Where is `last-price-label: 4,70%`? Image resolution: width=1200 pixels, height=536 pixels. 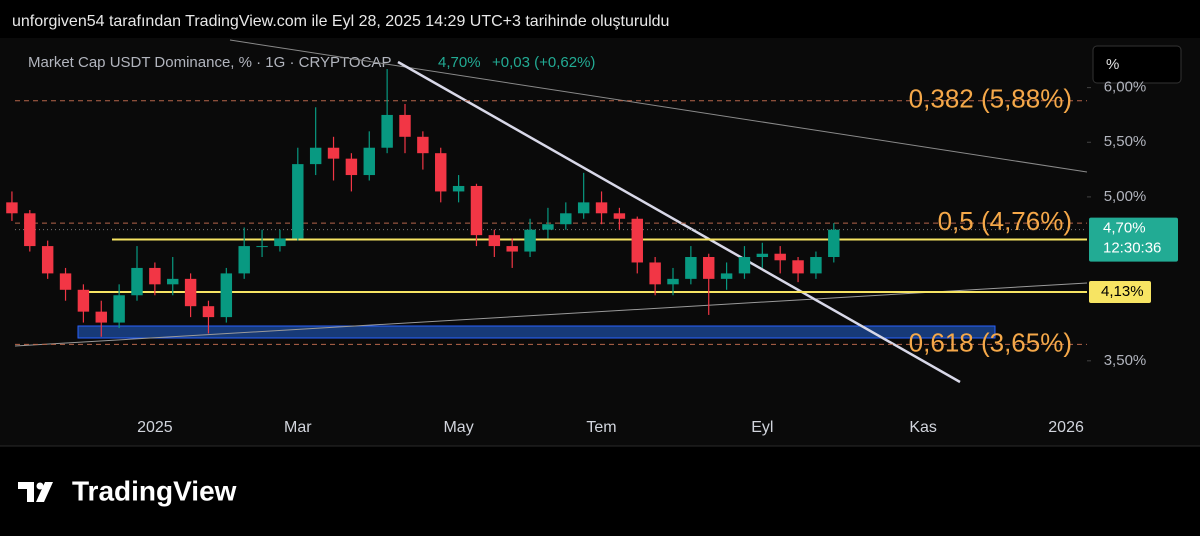 last-price-label: 4,70% is located at coordinates (1124, 228).